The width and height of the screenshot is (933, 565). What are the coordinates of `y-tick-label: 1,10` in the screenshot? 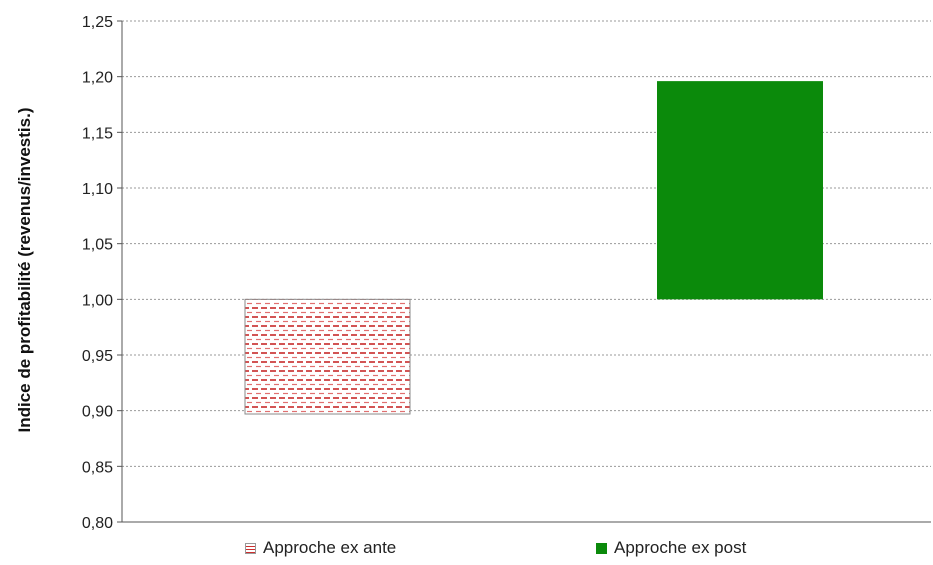 It's located at (97, 189).